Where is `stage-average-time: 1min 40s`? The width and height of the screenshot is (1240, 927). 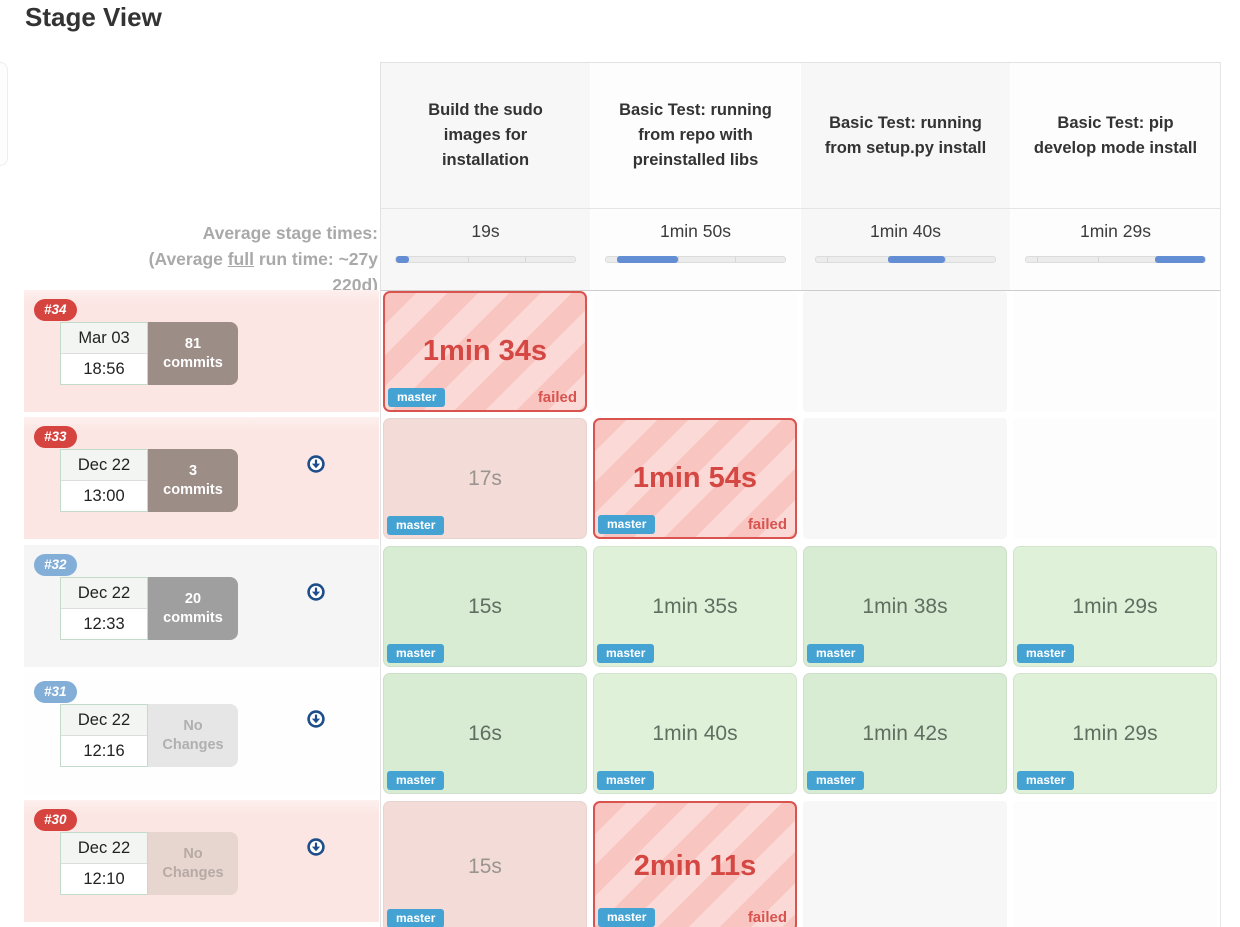 stage-average-time: 1min 40s is located at coordinates (905, 231).